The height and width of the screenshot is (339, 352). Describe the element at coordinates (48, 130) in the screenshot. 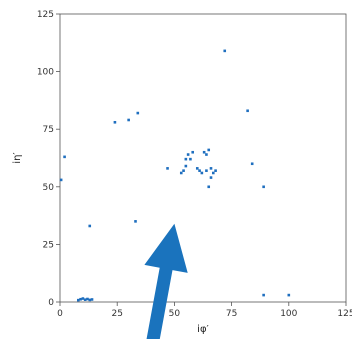

I see `y-tick-label: 75` at that location.